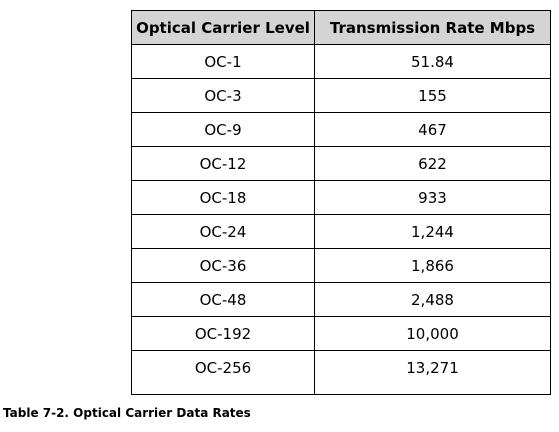 The width and height of the screenshot is (559, 432). I want to click on table-row: OC-3 155, so click(341, 95).